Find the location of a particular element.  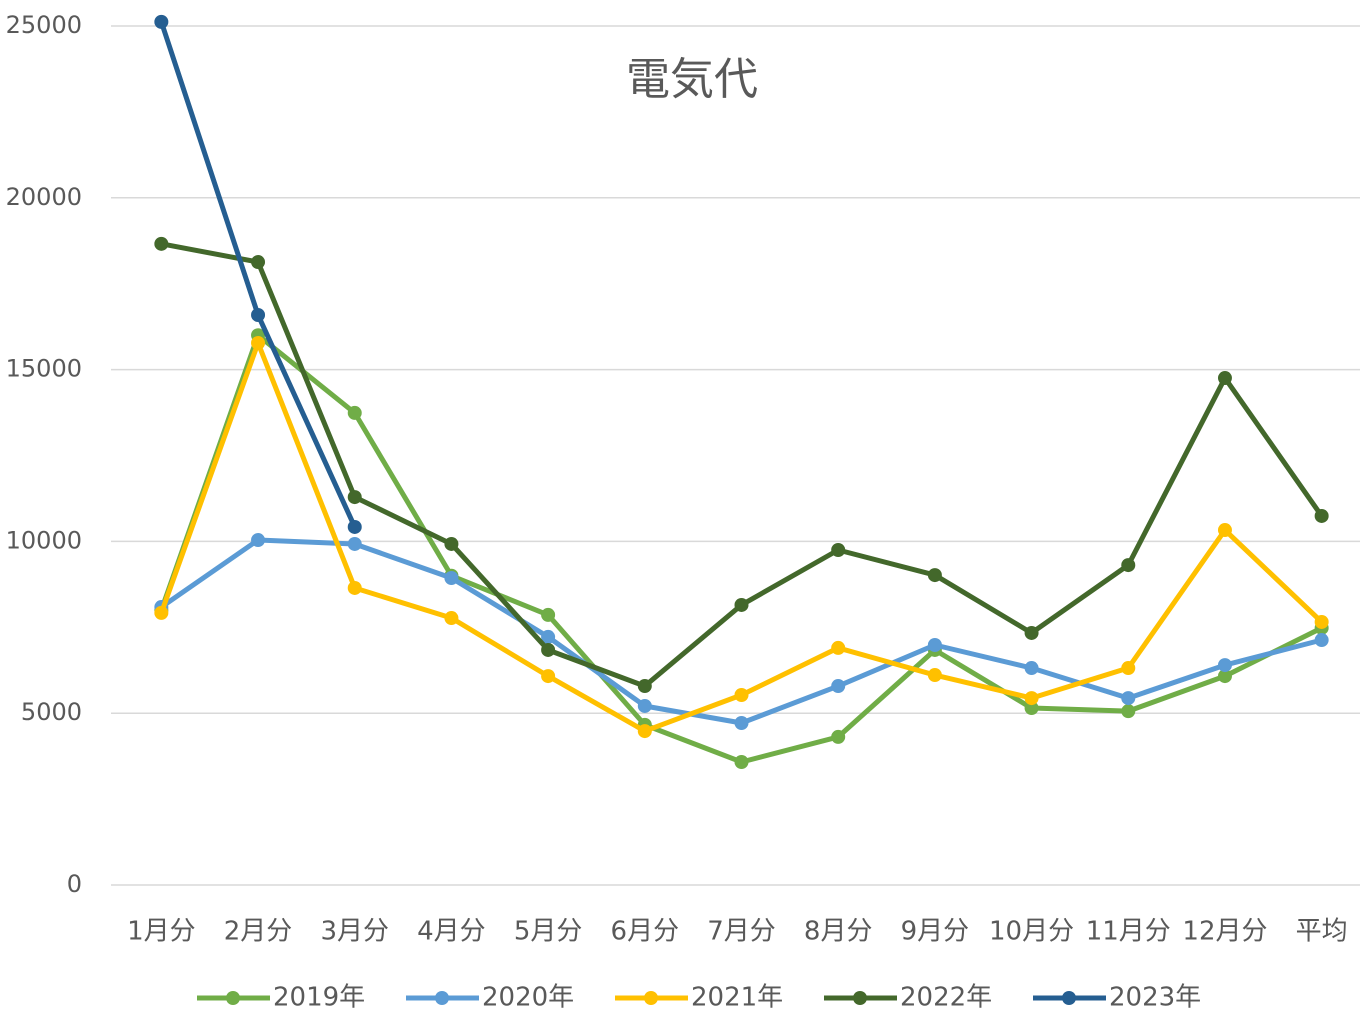

legend-label: 2023年 is located at coordinates (1155, 998).